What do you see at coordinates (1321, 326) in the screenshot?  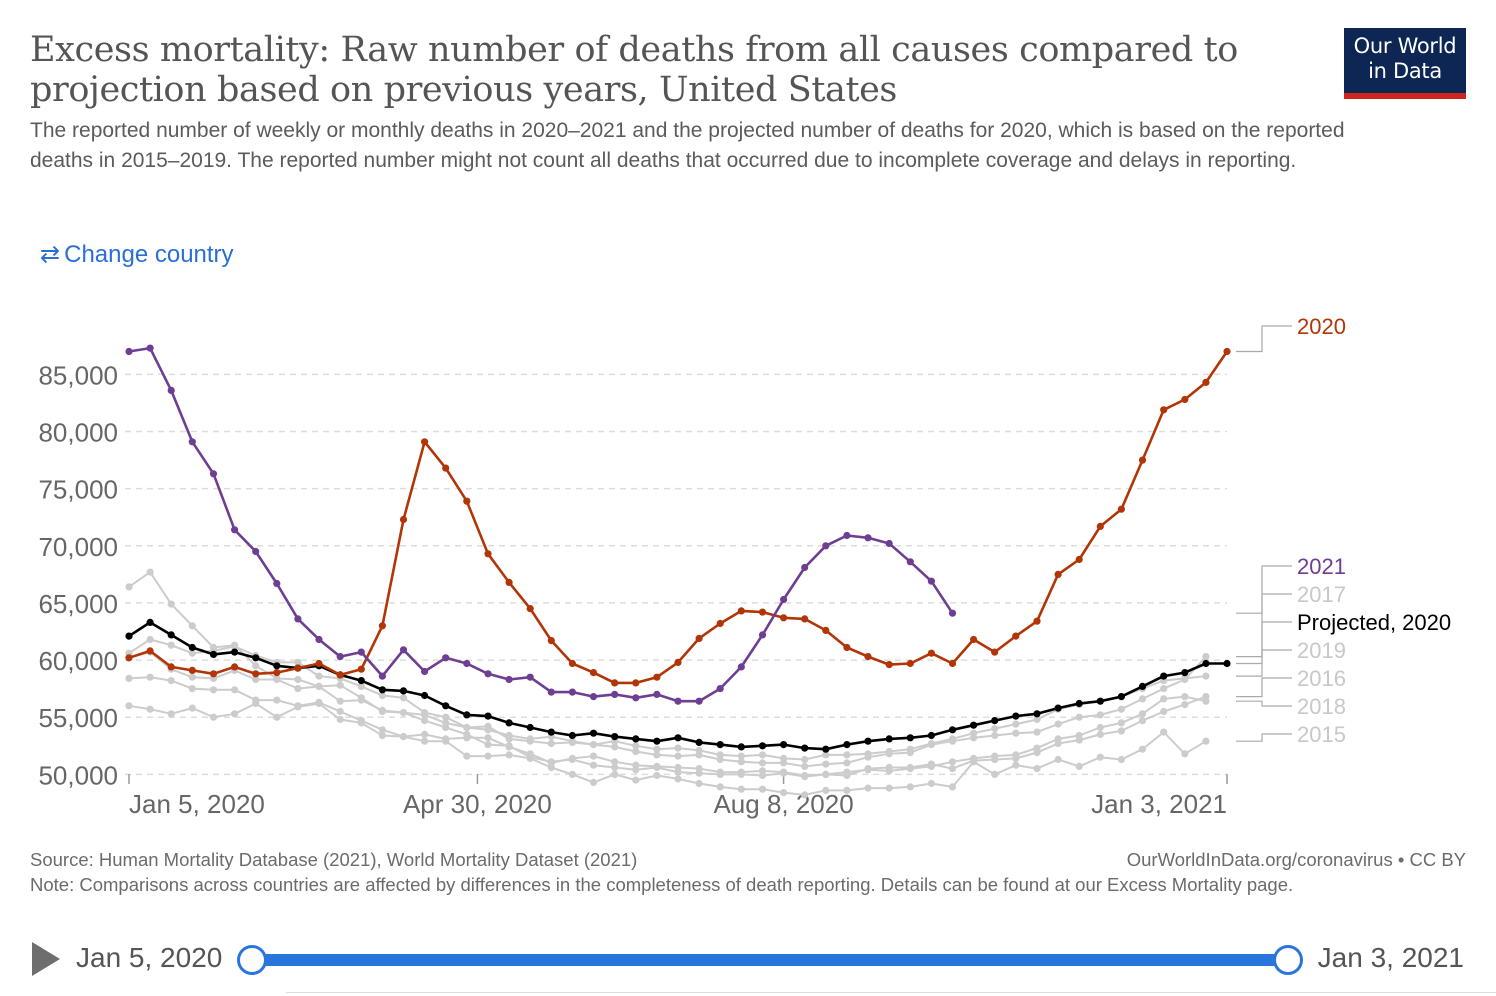 I see `legend-label: 2020` at bounding box center [1321, 326].